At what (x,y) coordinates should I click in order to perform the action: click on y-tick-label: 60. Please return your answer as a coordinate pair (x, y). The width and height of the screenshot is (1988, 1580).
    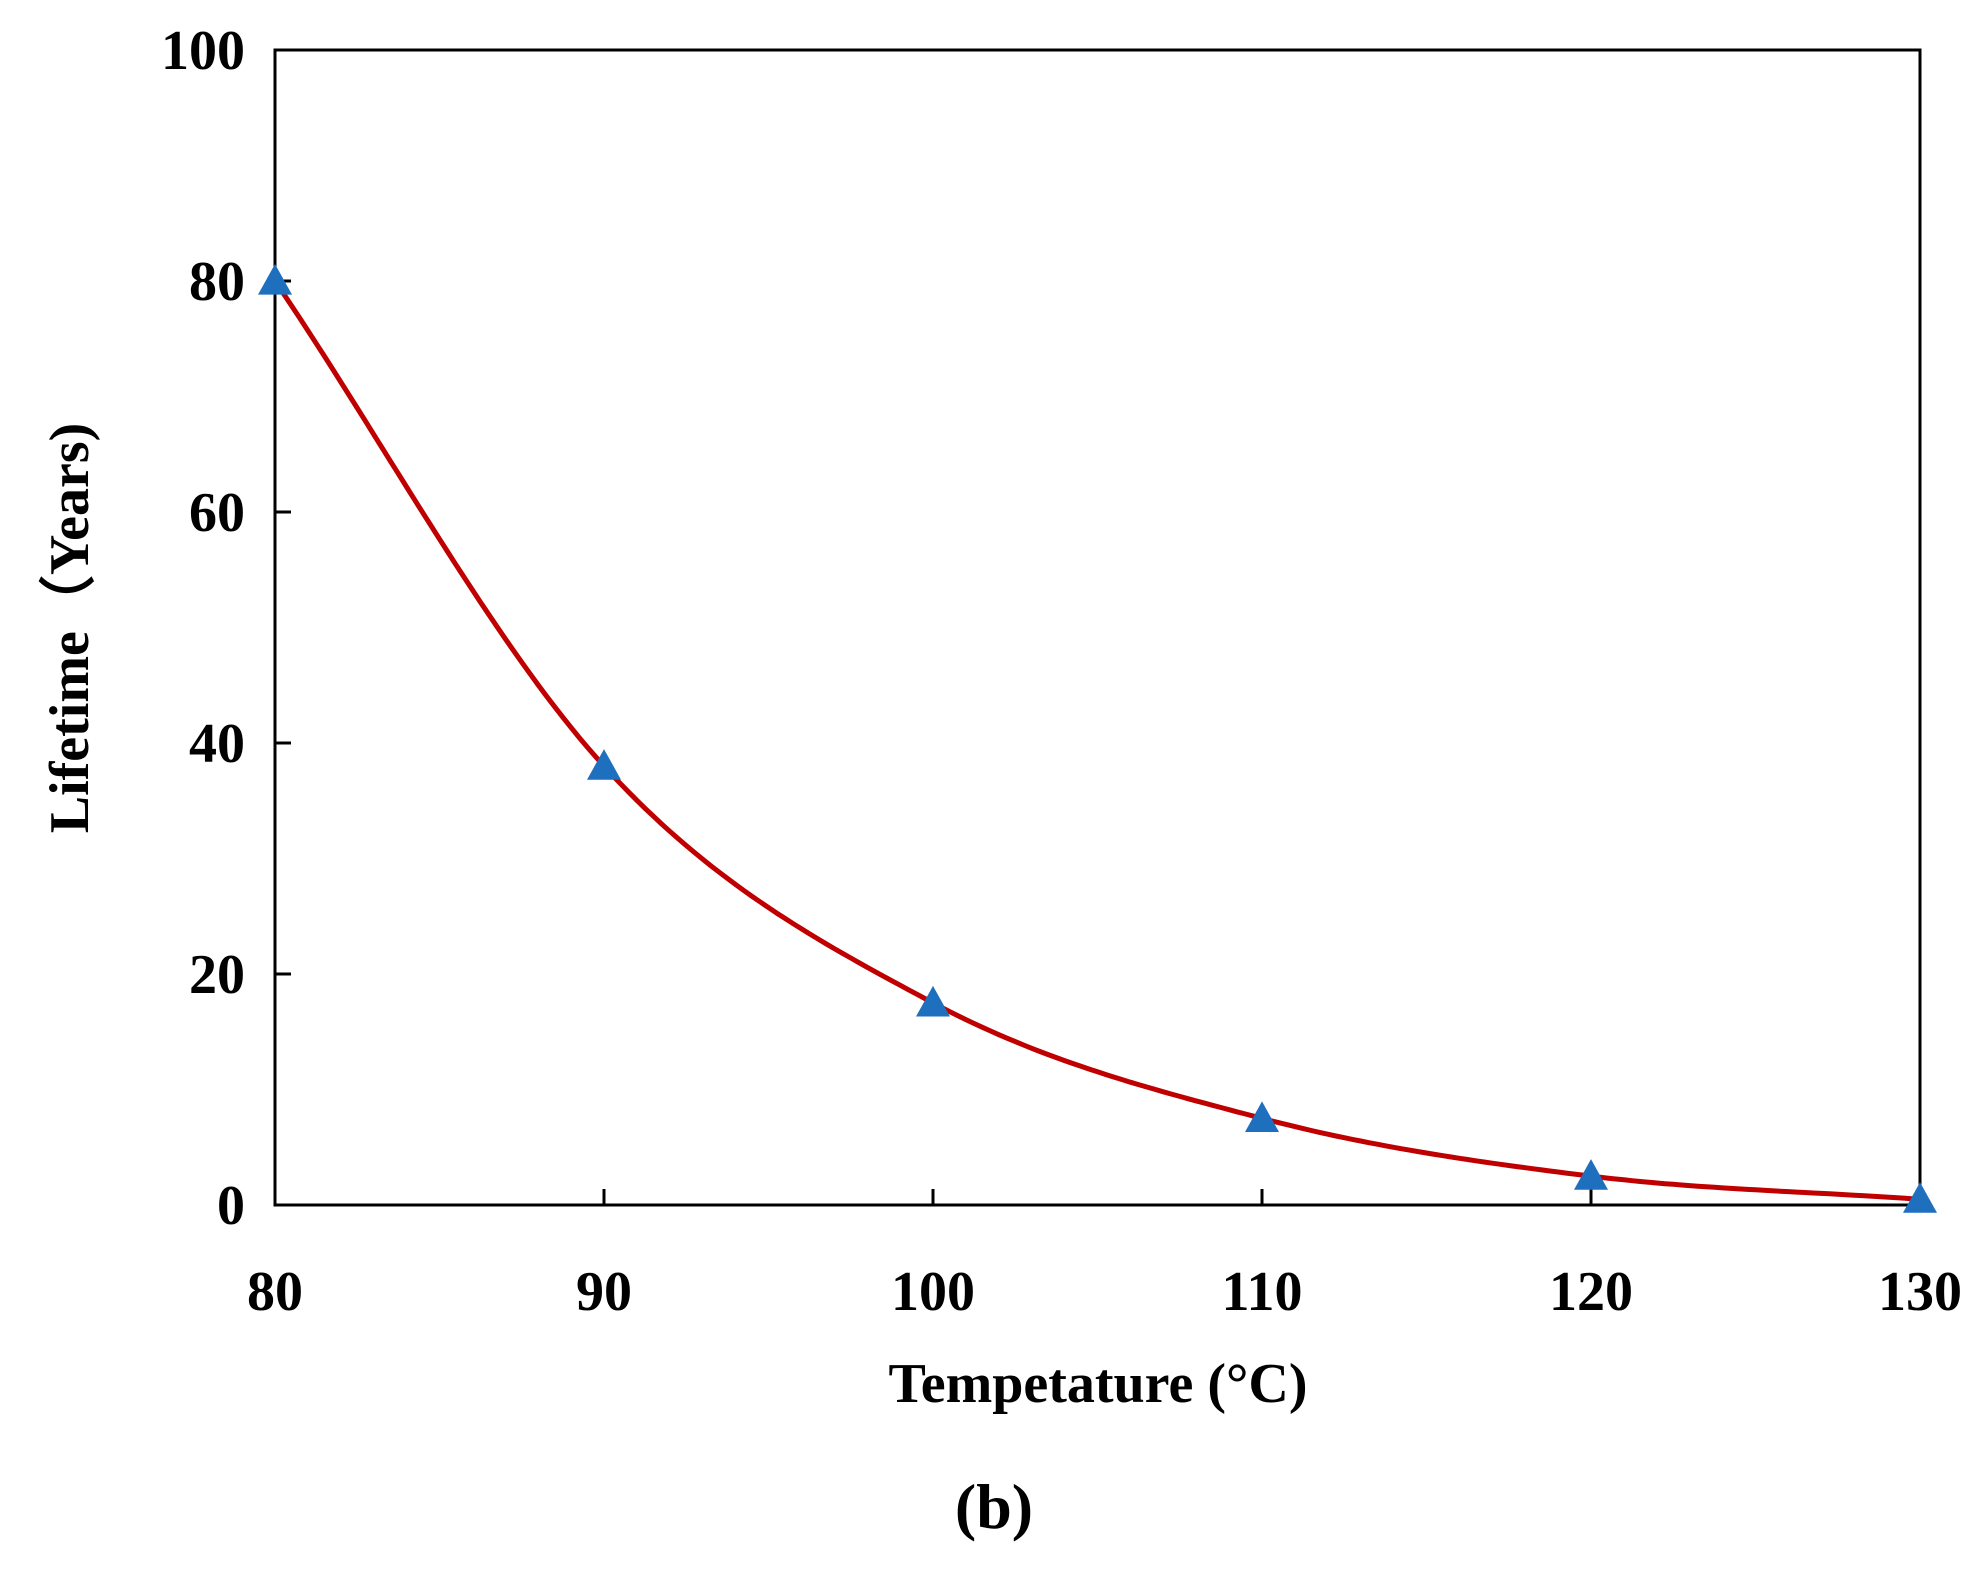
    Looking at the image, I should click on (217, 513).